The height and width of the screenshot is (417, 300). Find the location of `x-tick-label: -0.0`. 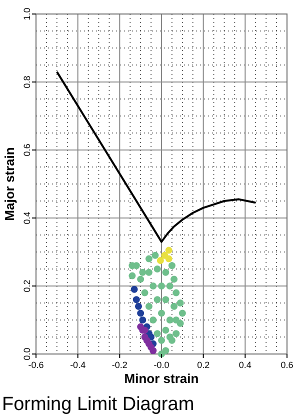

x-tick-label: -0.0 is located at coordinates (162, 365).